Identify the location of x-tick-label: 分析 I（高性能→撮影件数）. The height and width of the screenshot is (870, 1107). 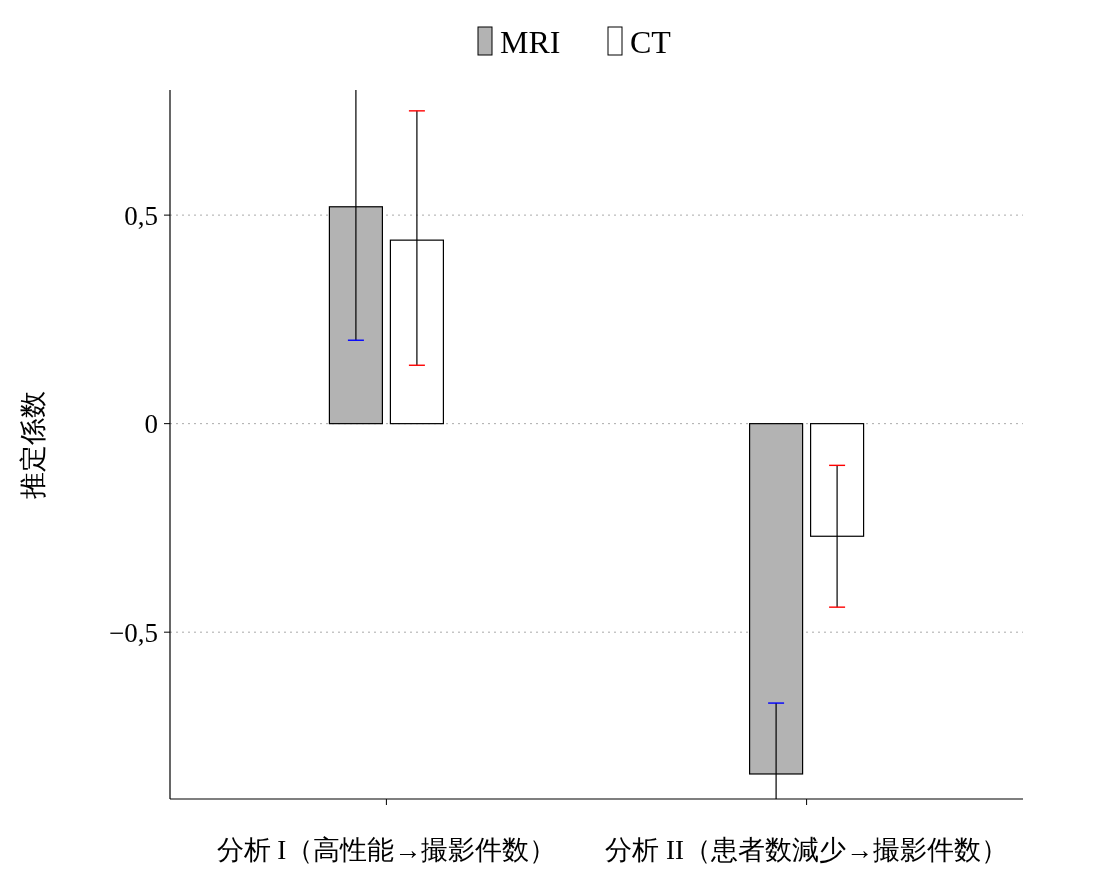
(386, 850).